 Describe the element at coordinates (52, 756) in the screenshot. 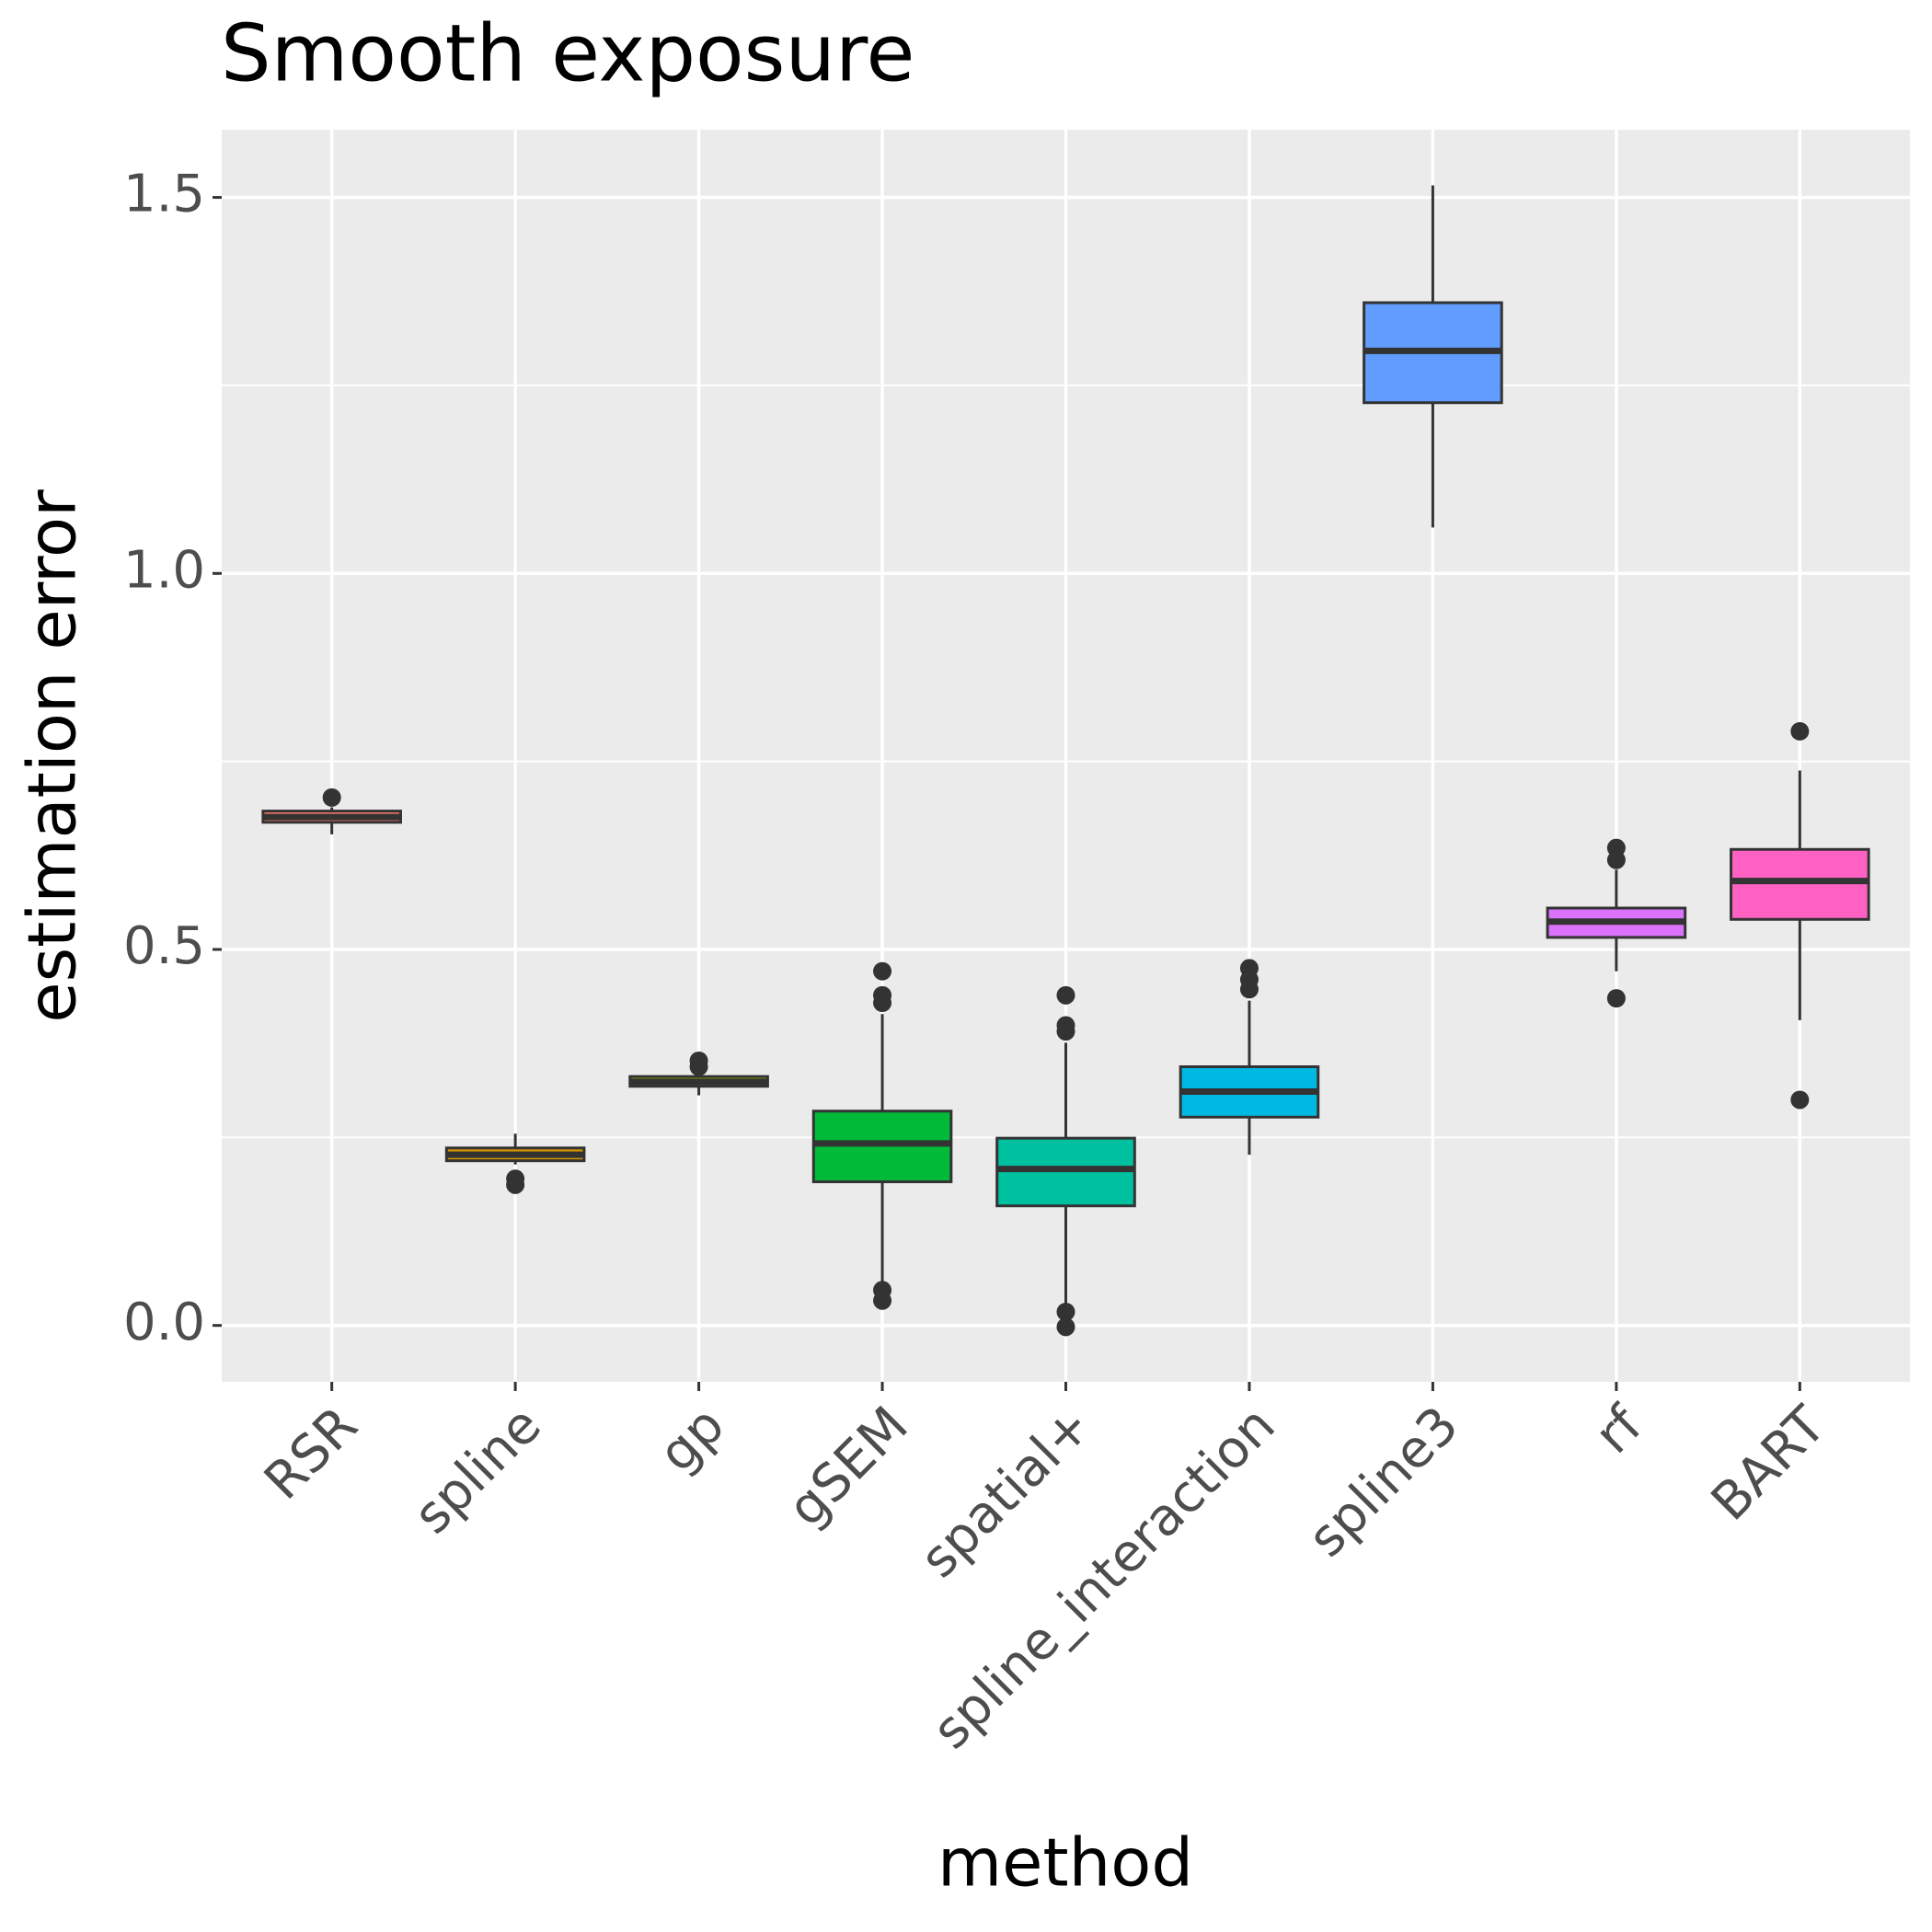

I see `y-axis-title: estimation error` at that location.